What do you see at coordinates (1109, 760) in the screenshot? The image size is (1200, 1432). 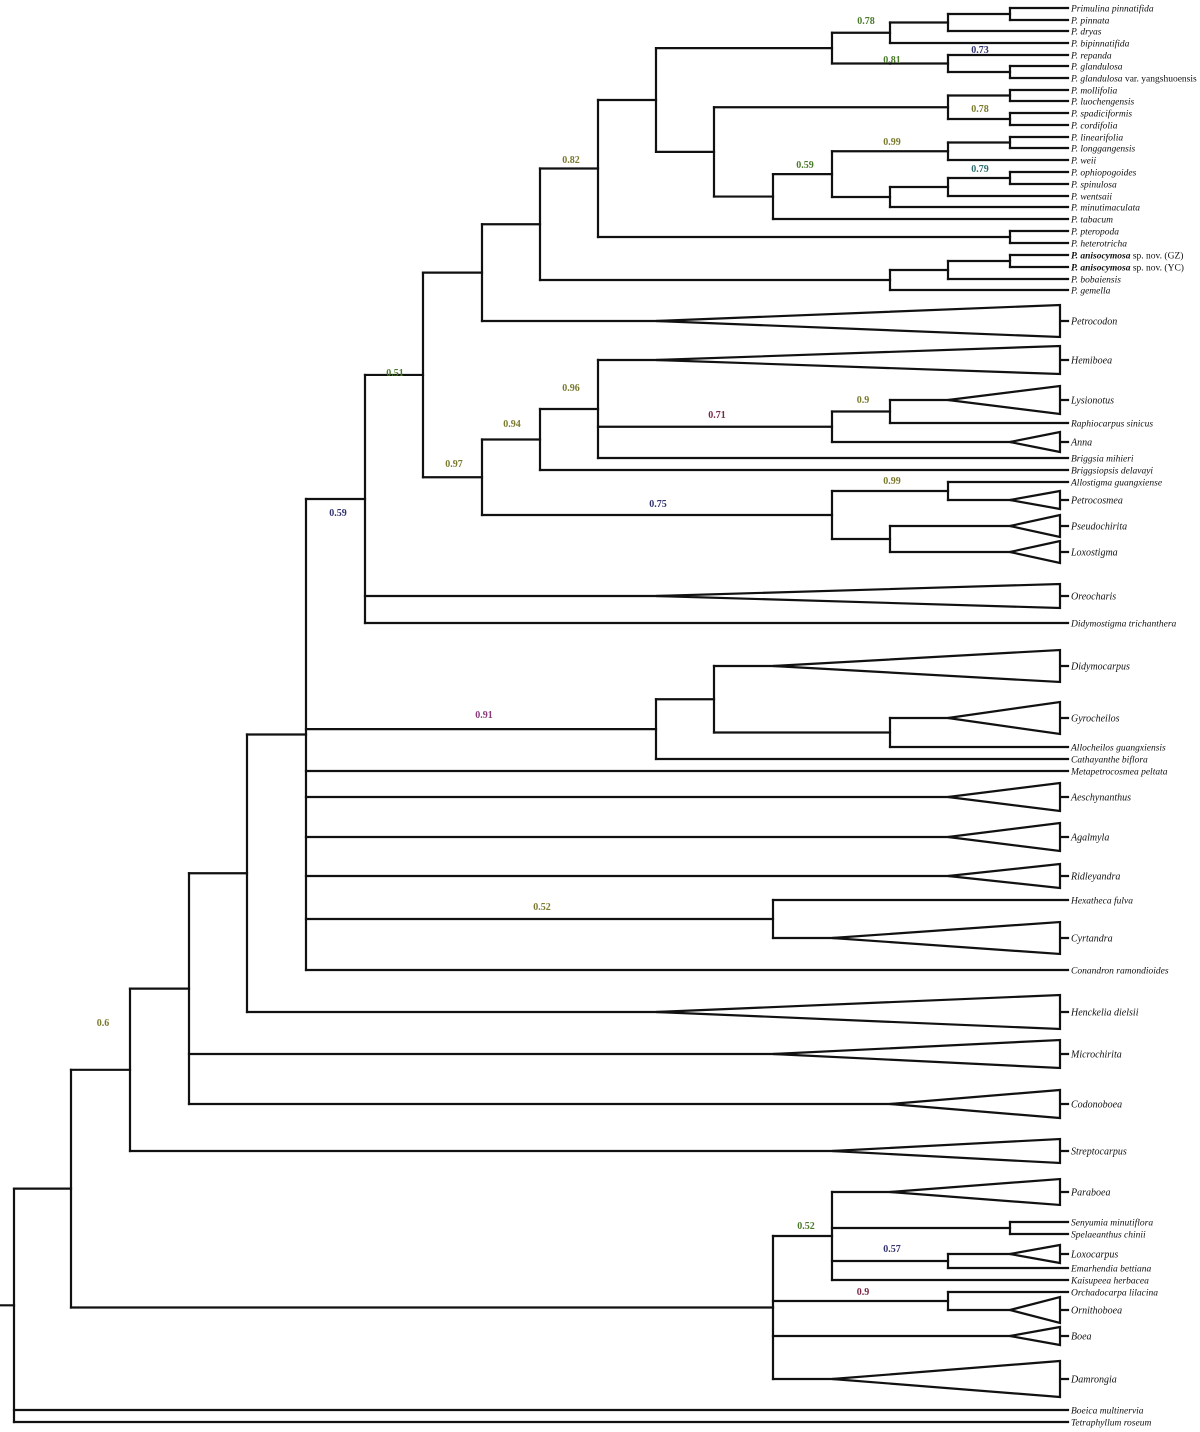 I see `tip-label: Cathayanthe biflora` at bounding box center [1109, 760].